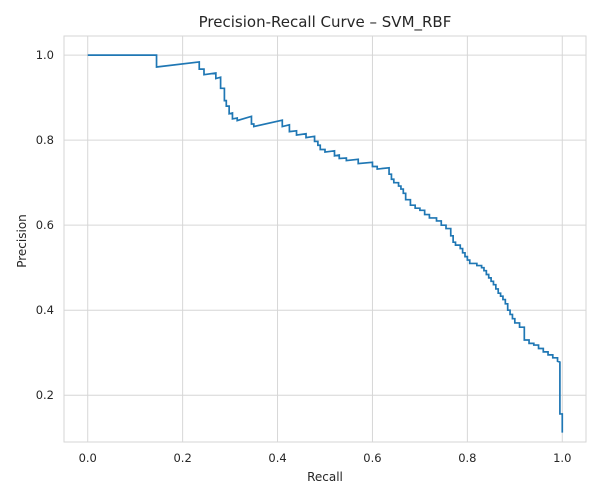 This screenshot has width=600, height=500. I want to click on y-tick-label: 0.4, so click(45, 310).